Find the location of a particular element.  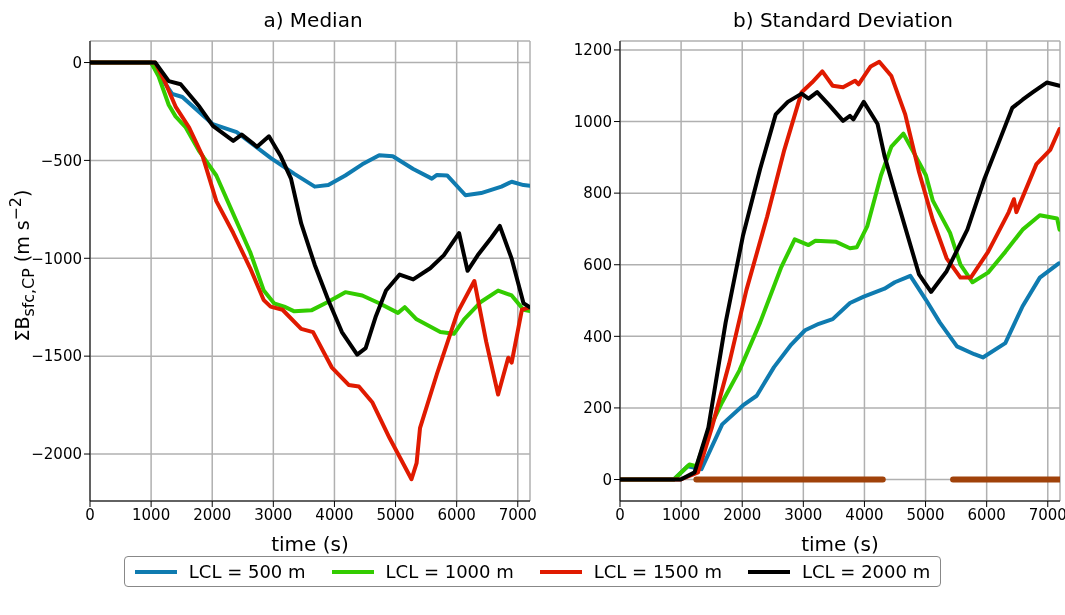

legend-label: LCL = 1000 m is located at coordinates (449, 571).